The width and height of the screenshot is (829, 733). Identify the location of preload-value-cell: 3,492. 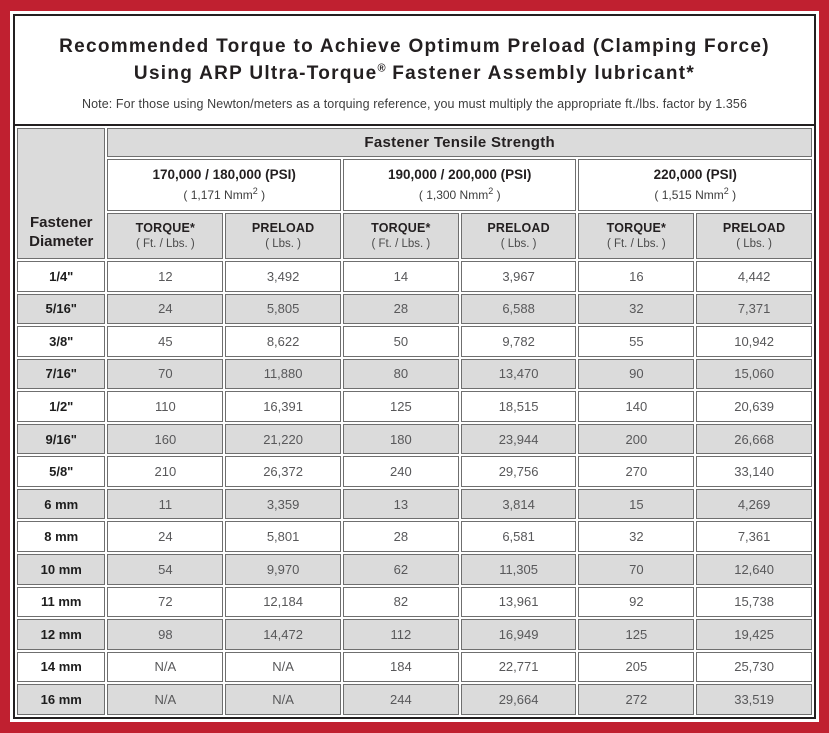
(283, 276).